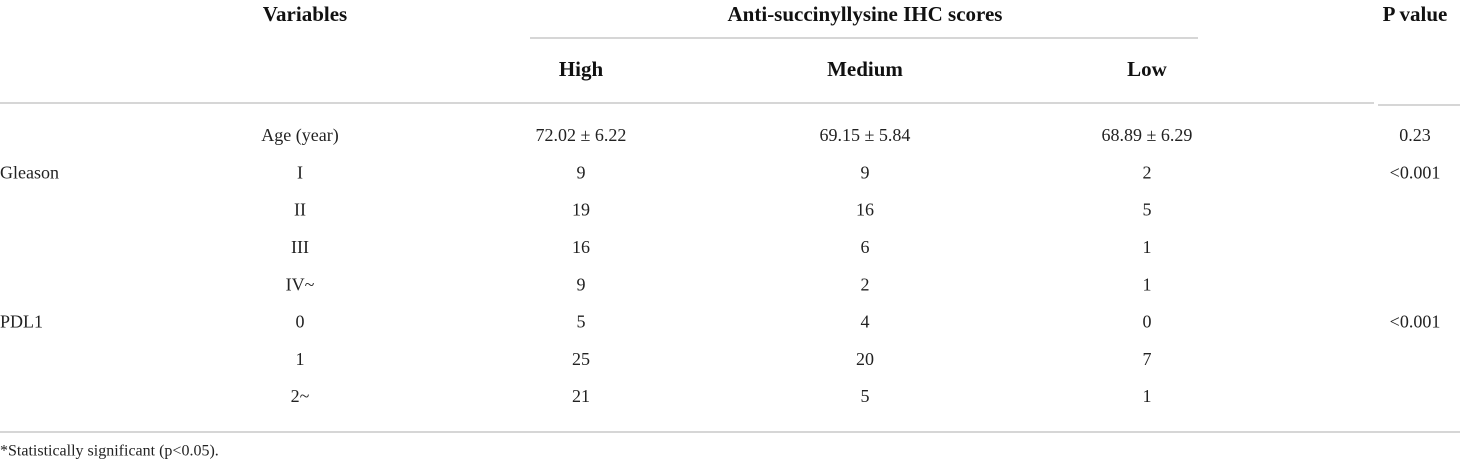 The width and height of the screenshot is (1460, 465). Describe the element at coordinates (300, 322) in the screenshot. I see `row-label: 0` at that location.